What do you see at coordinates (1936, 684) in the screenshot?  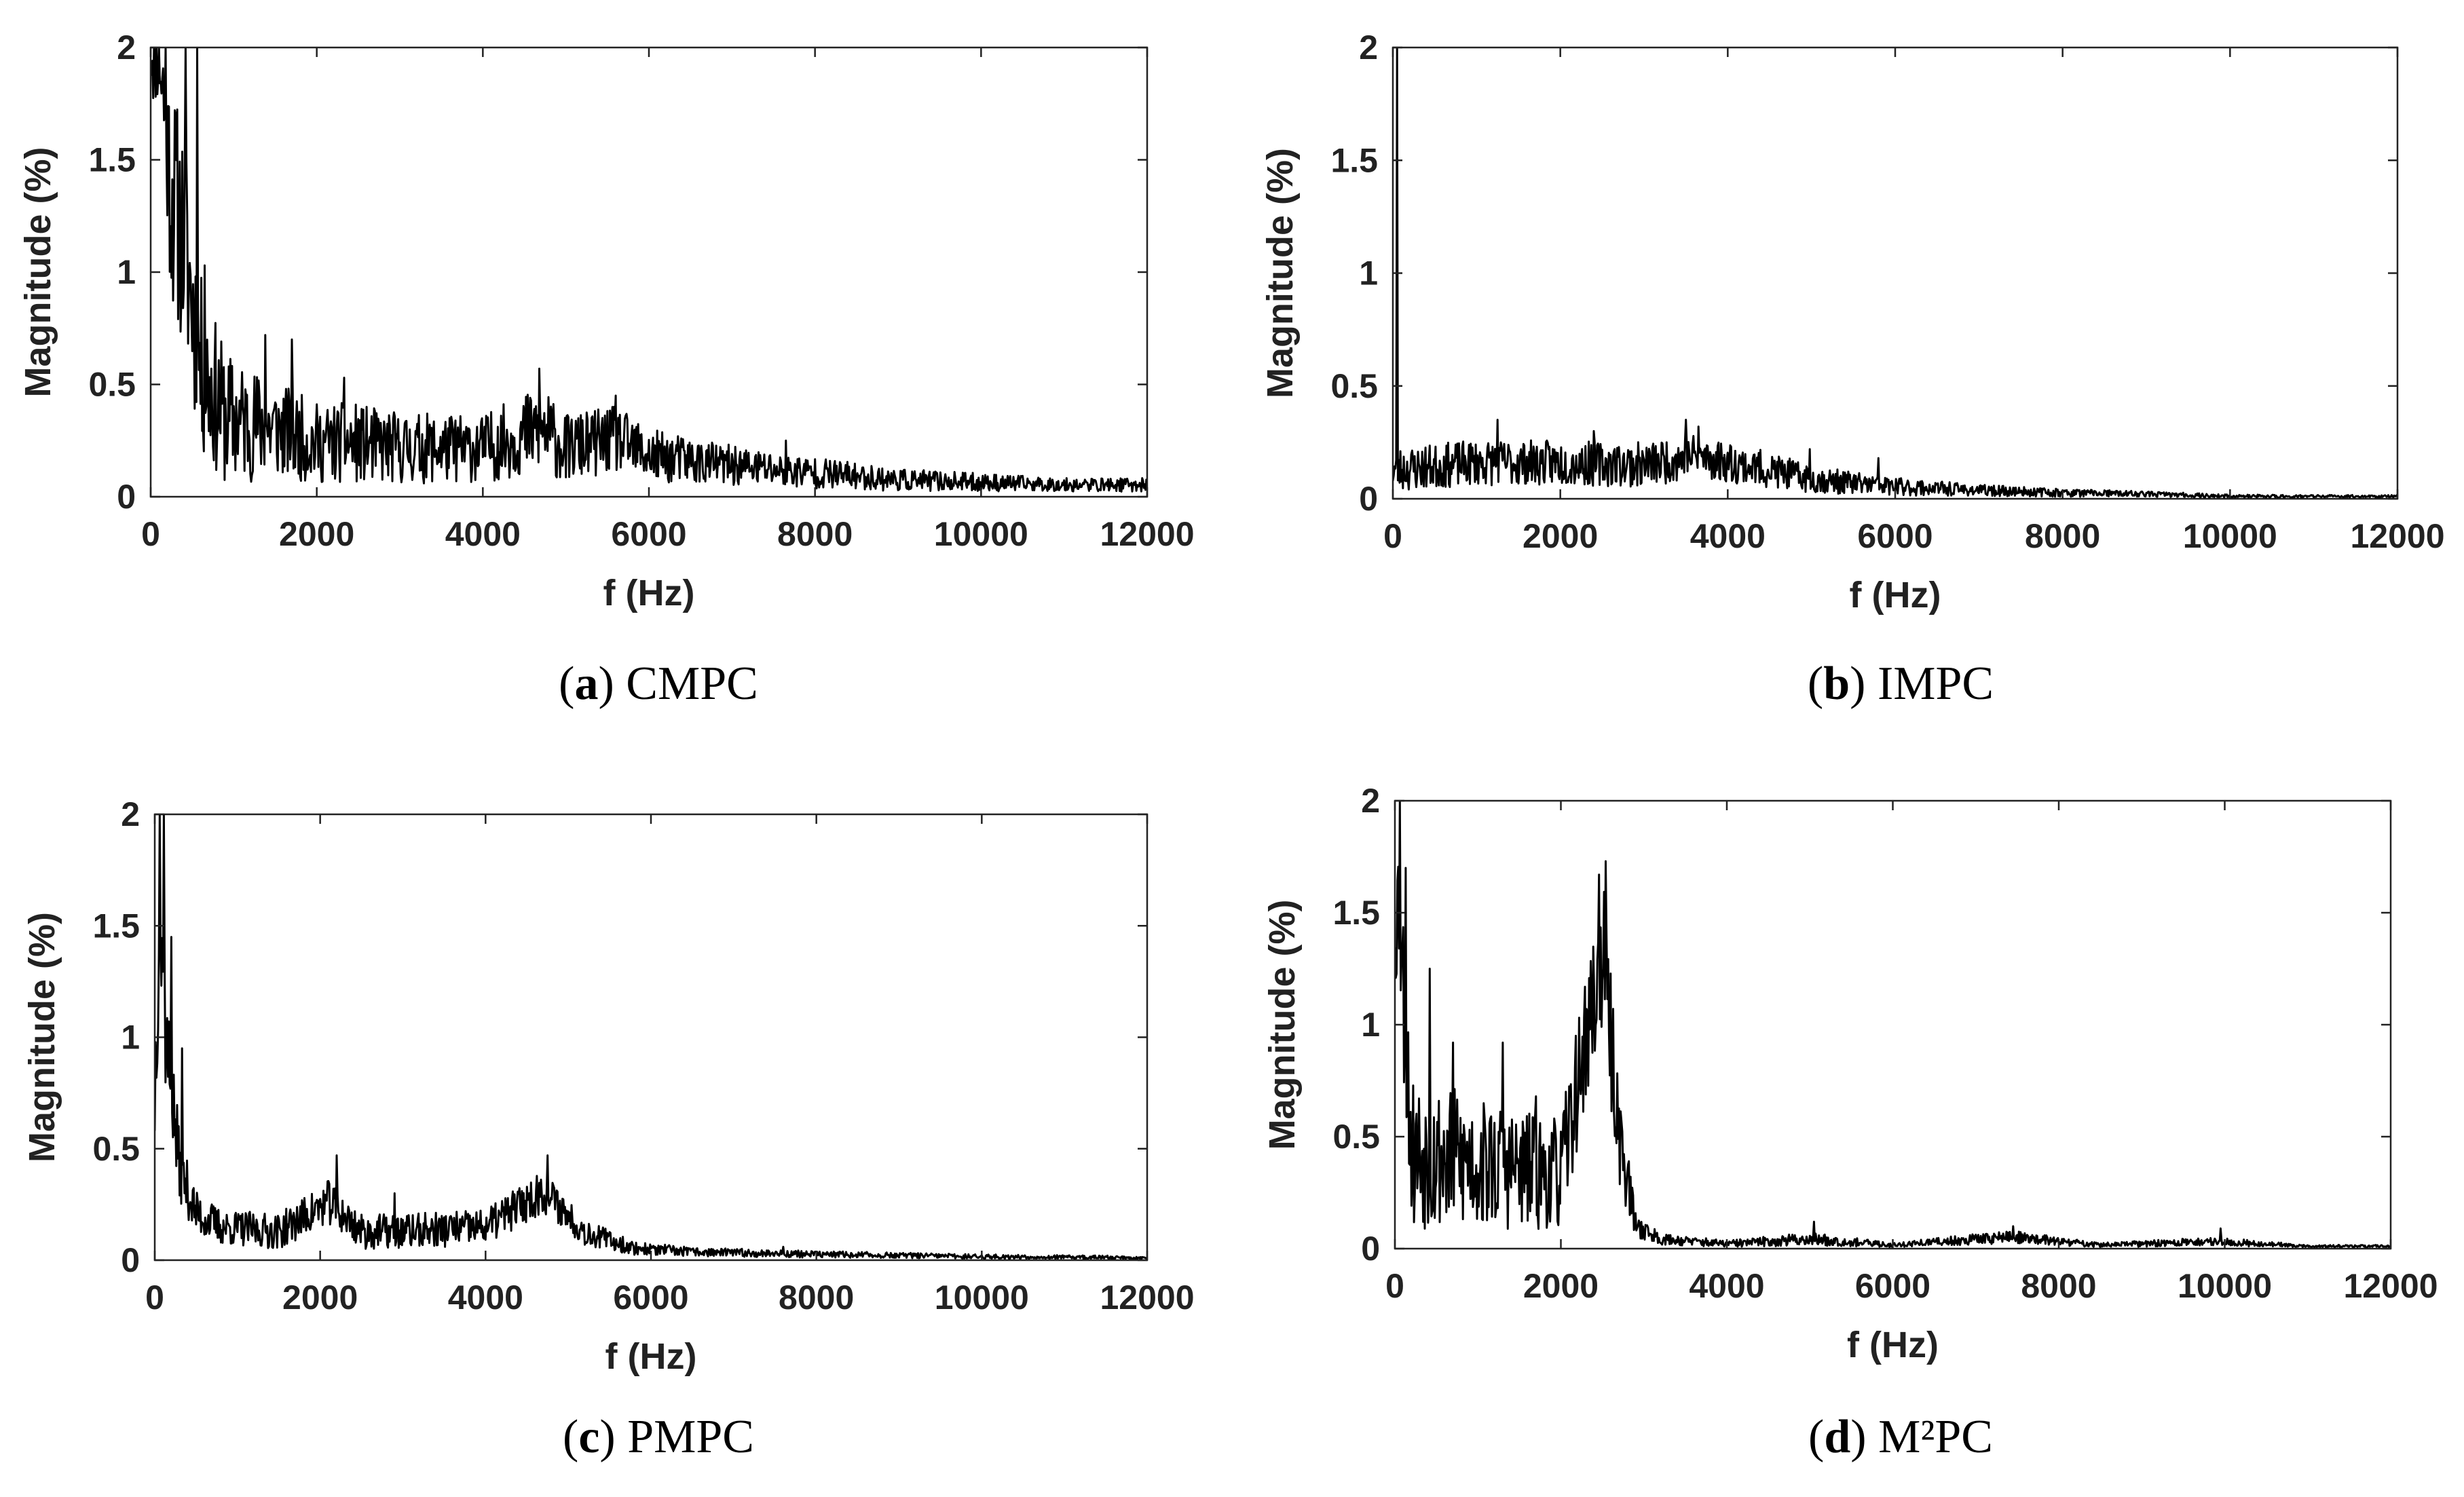 I see `caption-text: IMPC` at bounding box center [1936, 684].